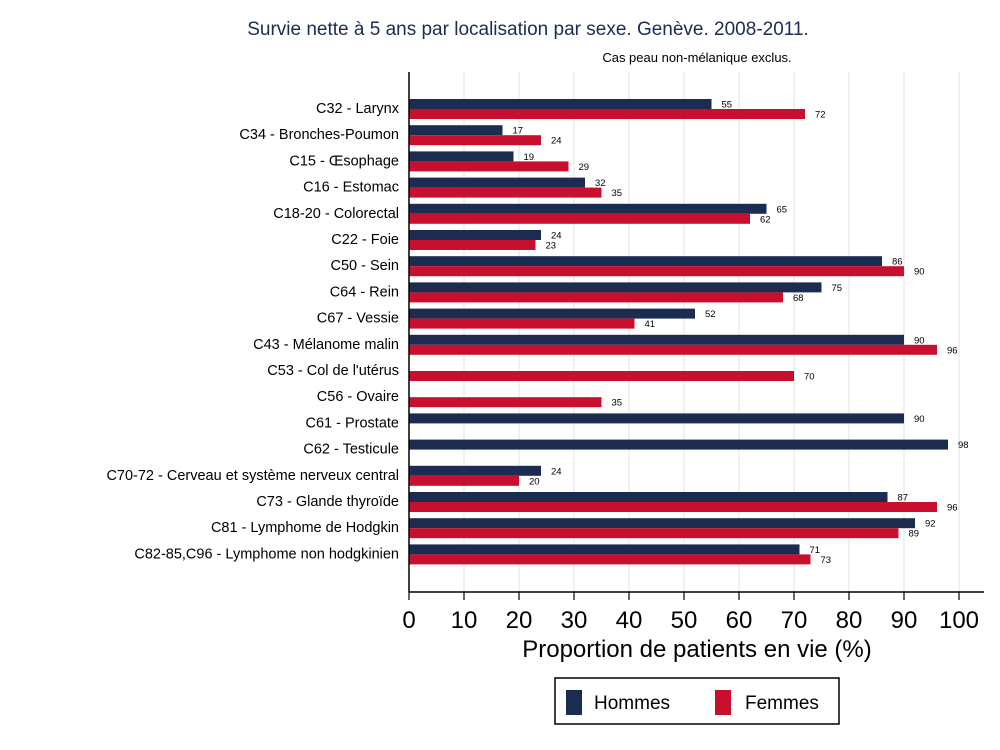 This screenshot has height=750, width=1000. What do you see at coordinates (963, 445) in the screenshot?
I see `data-label: 98` at bounding box center [963, 445].